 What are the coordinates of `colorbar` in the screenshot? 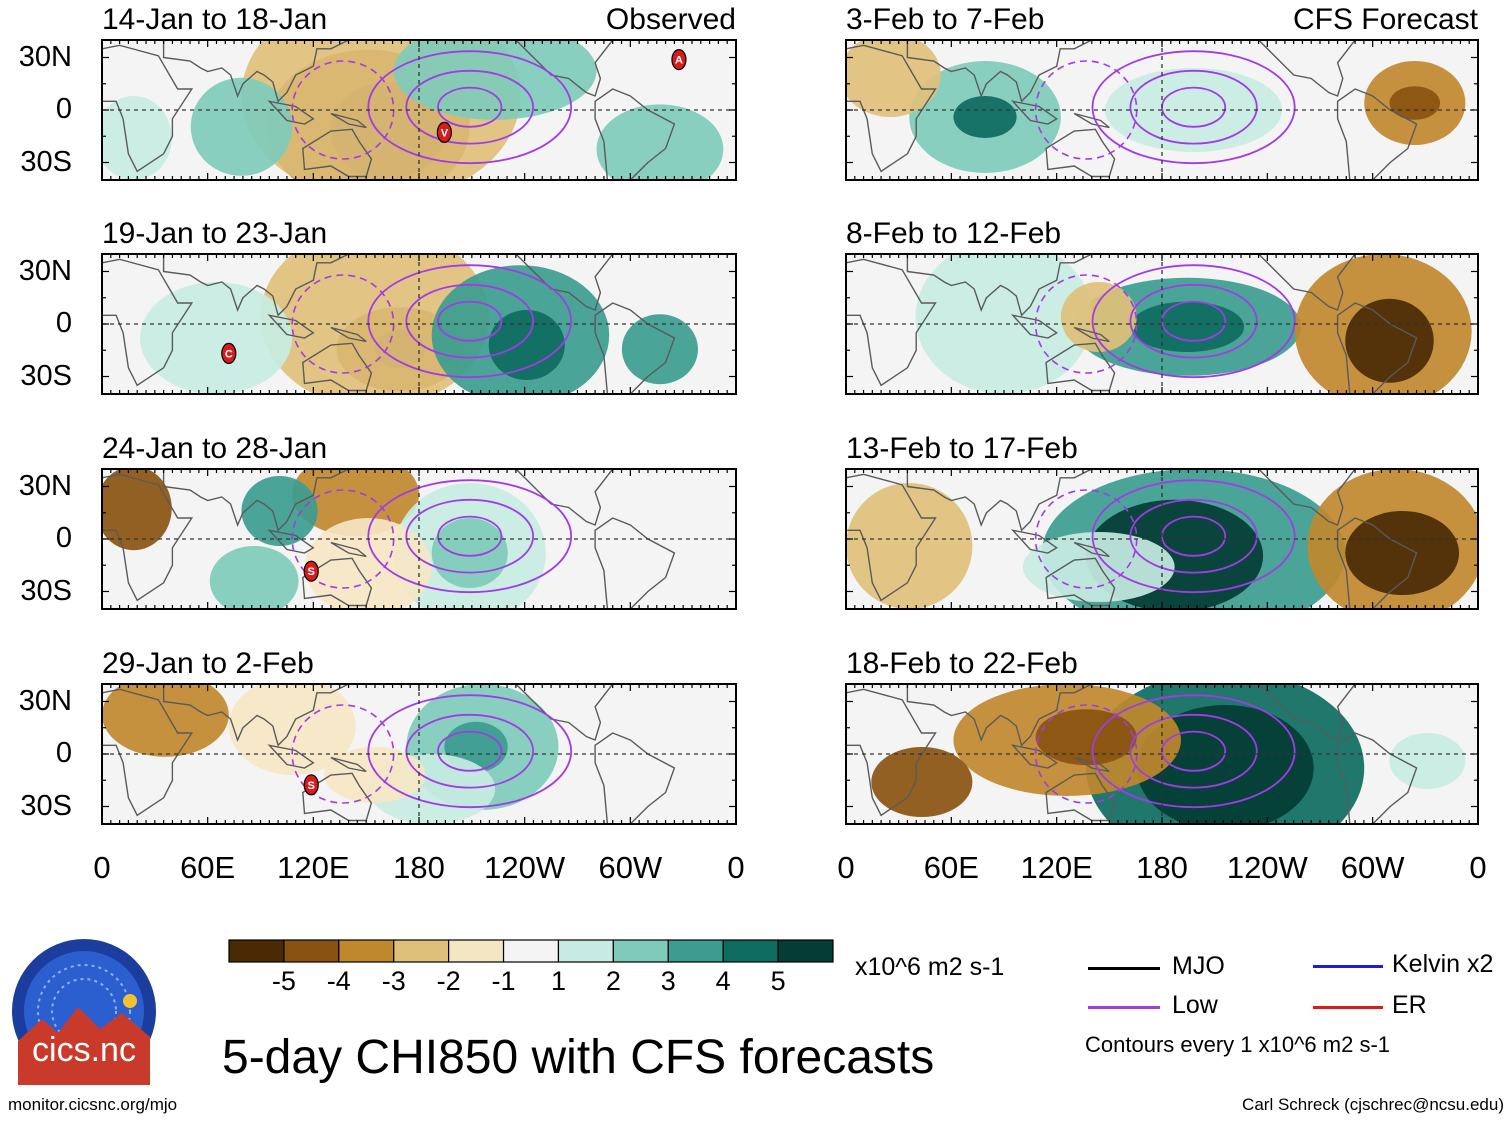 It's located at (531, 951).